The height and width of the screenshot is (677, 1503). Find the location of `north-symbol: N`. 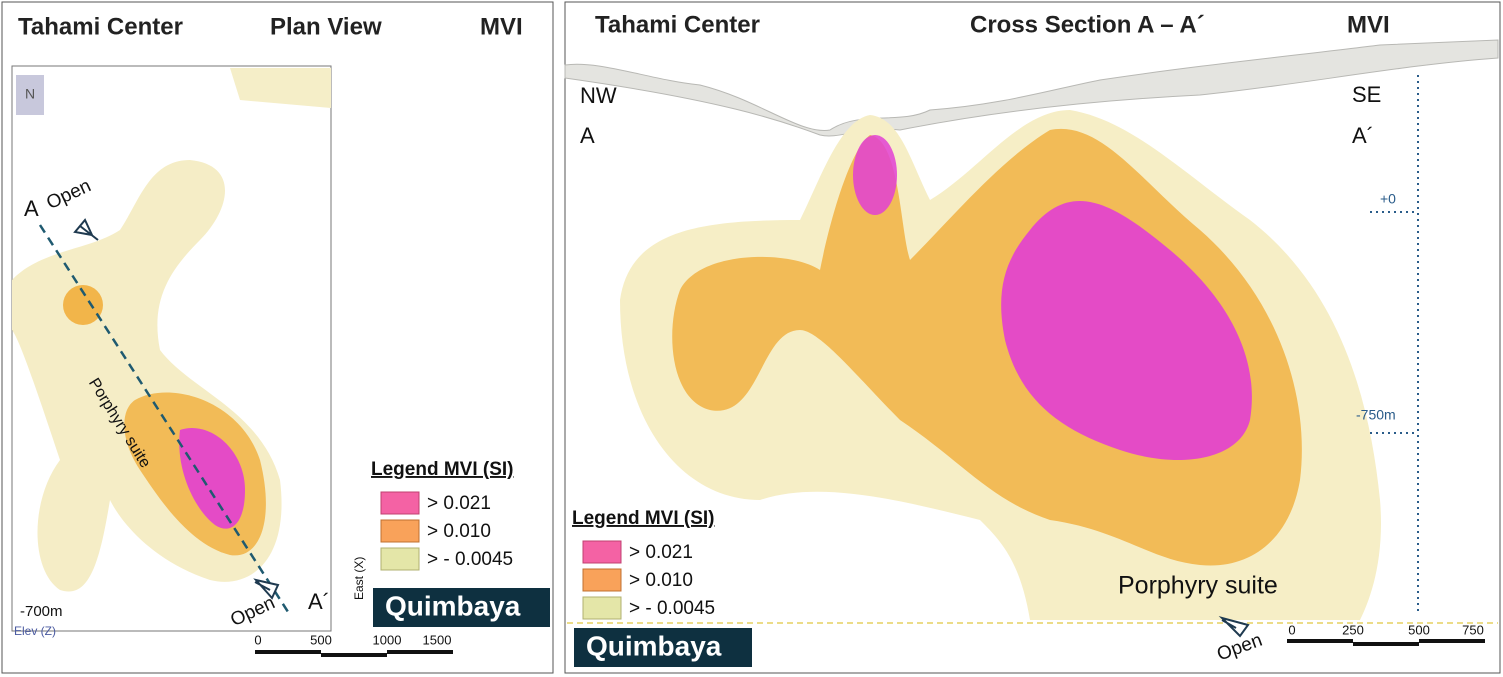

north-symbol: N is located at coordinates (30, 94).